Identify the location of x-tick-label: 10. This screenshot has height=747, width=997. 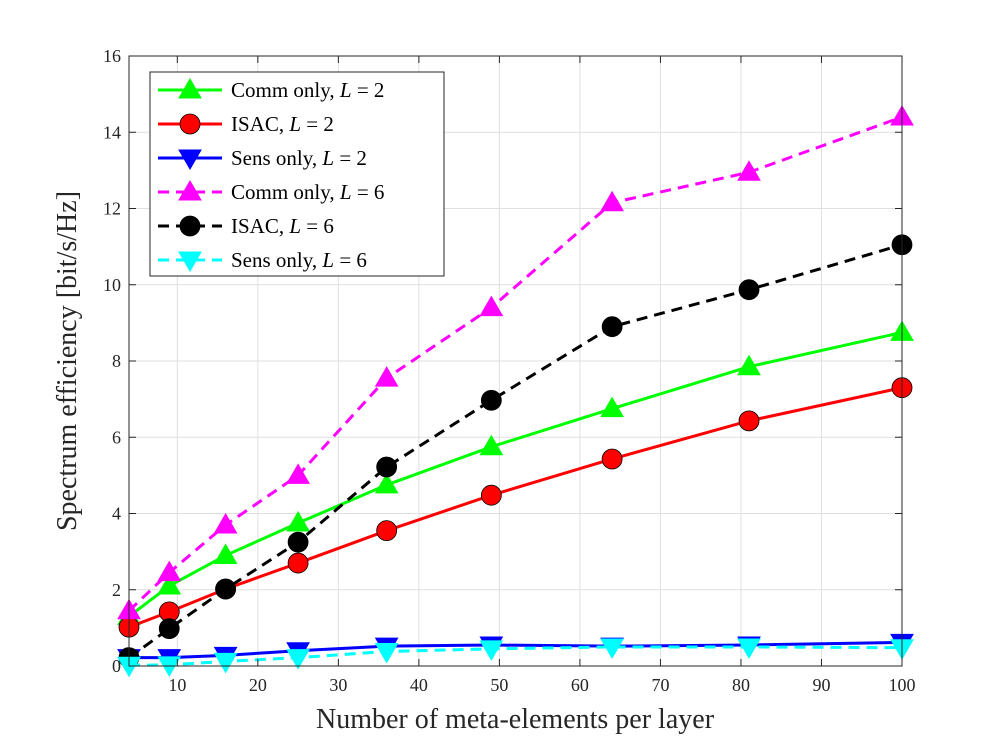
(177, 685).